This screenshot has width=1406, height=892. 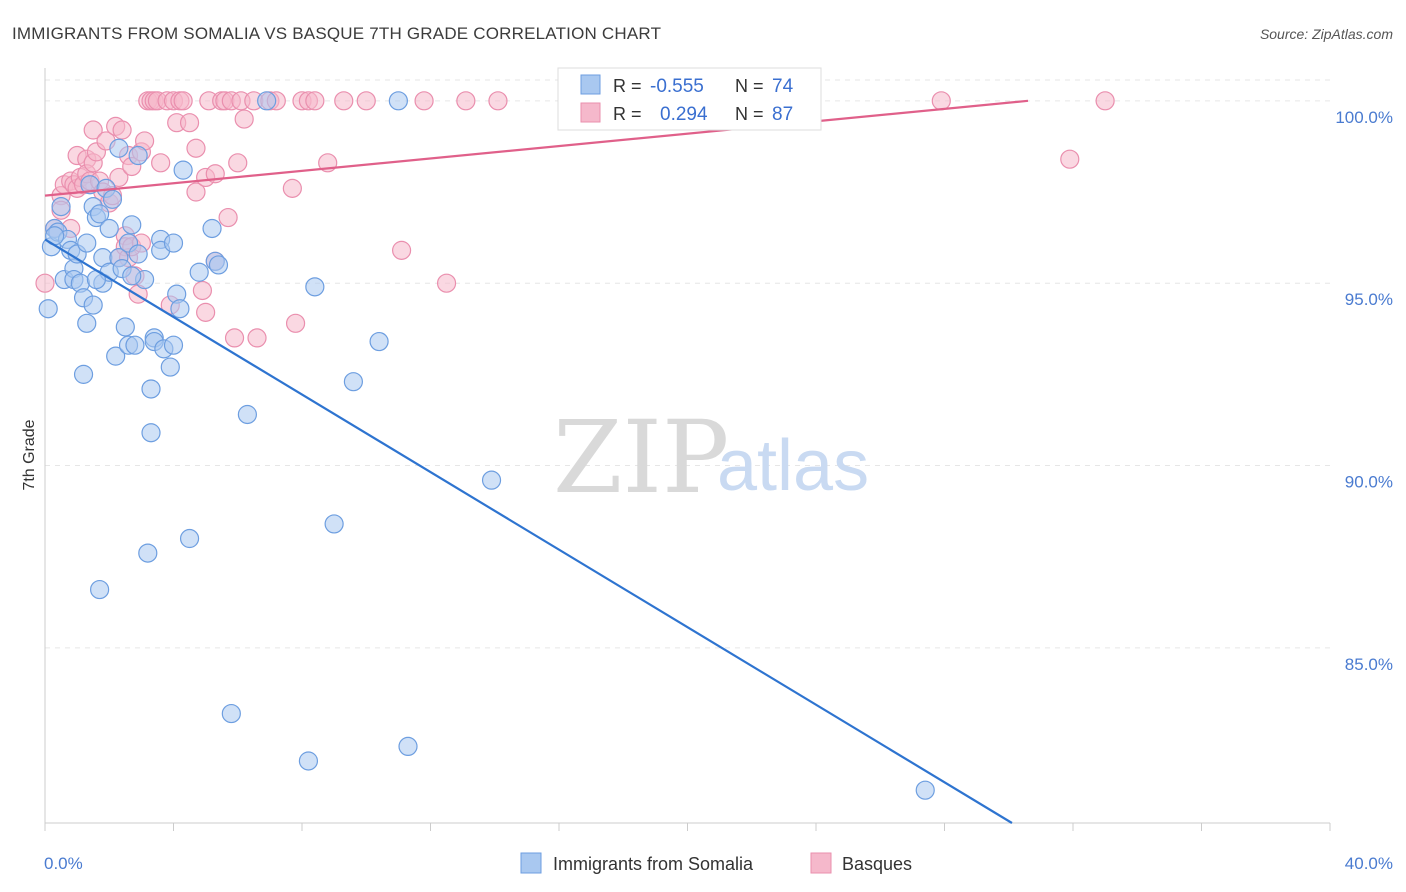 What do you see at coordinates (627, 114) in the screenshot?
I see `stats-r-label-basques: R =` at bounding box center [627, 114].